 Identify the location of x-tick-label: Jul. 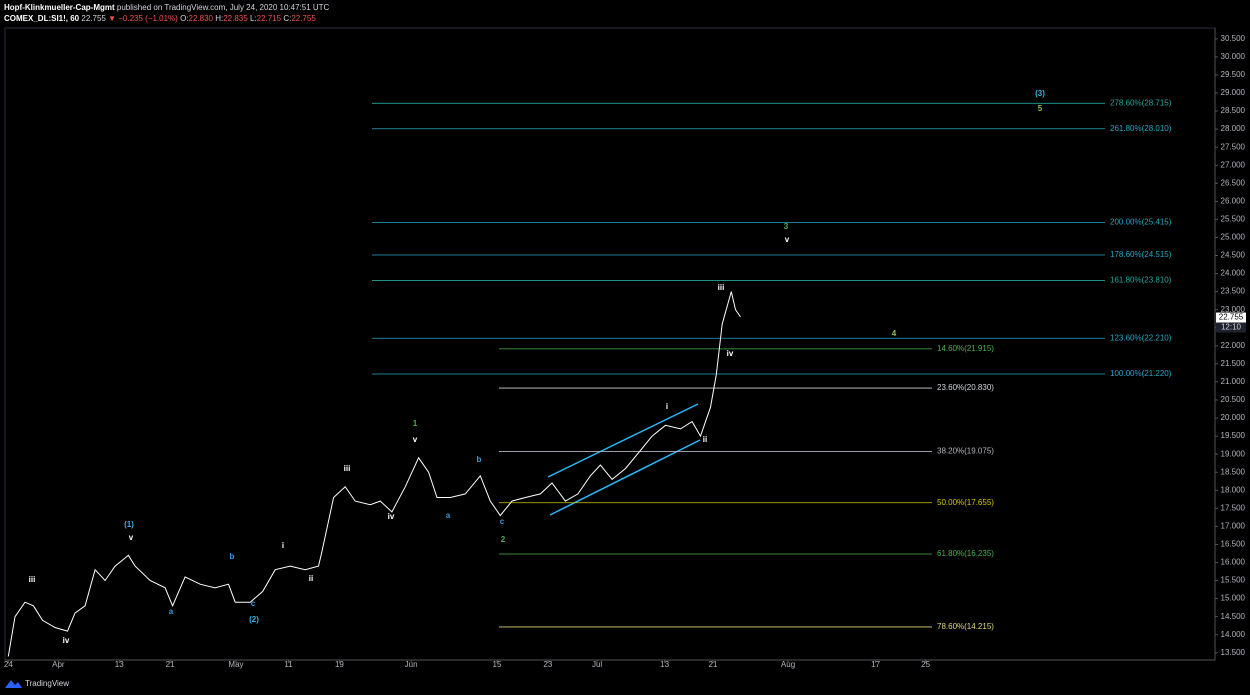
(597, 664).